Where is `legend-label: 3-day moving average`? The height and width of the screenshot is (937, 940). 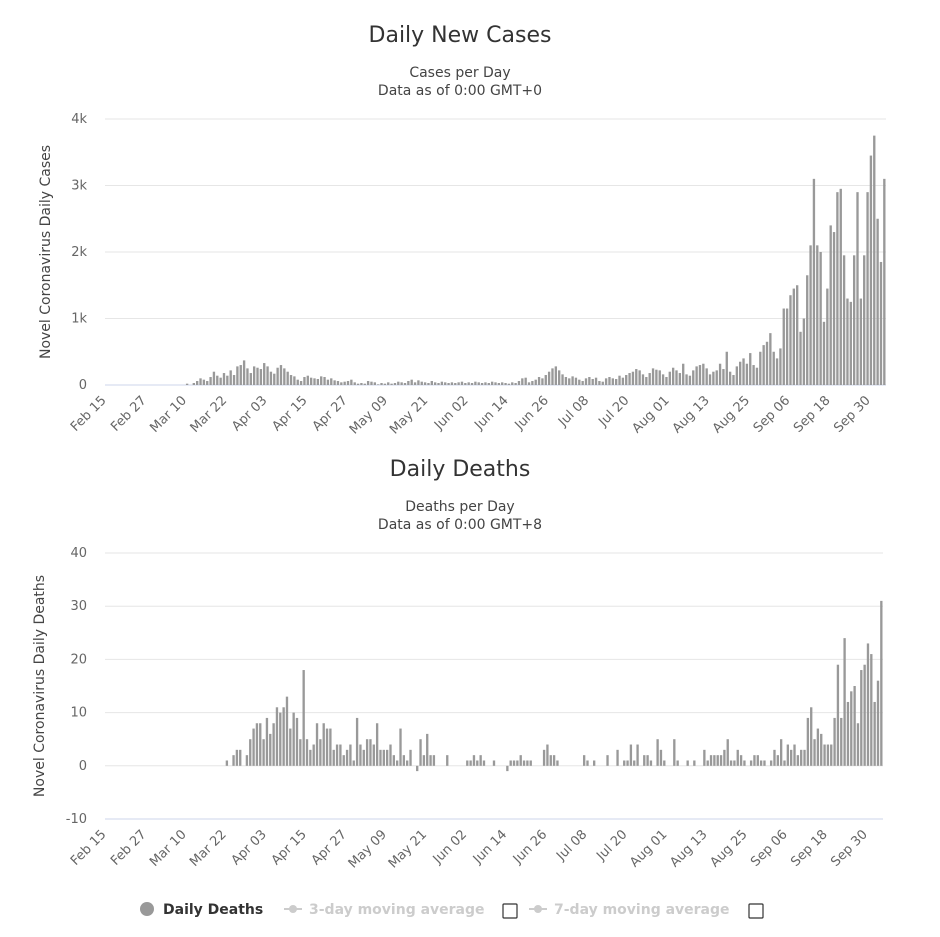 legend-label: 3-day moving average is located at coordinates (397, 910).